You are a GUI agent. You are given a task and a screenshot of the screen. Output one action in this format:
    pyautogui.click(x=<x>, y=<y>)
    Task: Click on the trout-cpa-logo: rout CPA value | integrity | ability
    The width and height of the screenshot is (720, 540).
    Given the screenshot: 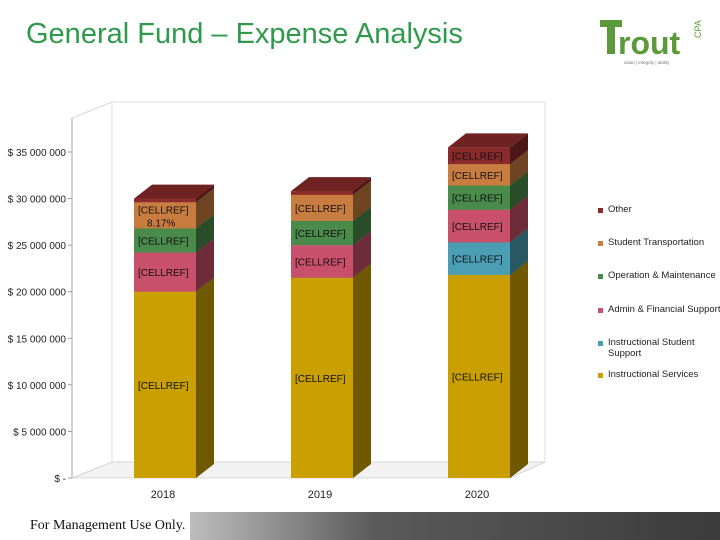 What is the action you would take?
    pyautogui.click(x=651, y=42)
    